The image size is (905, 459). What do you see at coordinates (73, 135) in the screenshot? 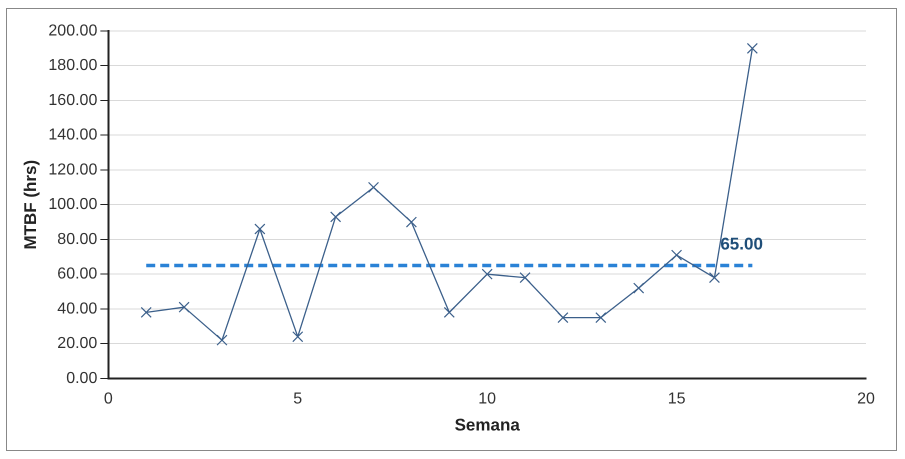
I see `y-tick-label: 140.00` at bounding box center [73, 135].